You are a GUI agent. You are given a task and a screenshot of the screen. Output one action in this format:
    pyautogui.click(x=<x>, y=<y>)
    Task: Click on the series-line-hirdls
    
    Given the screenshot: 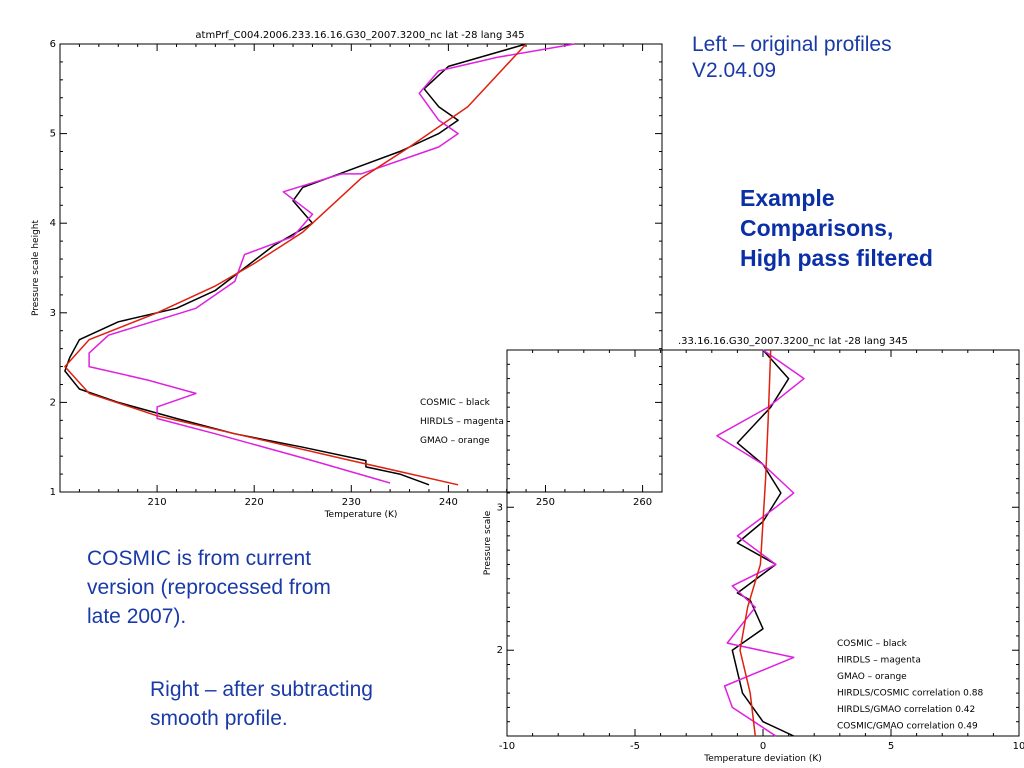 What is the action you would take?
    pyautogui.click(x=760, y=543)
    